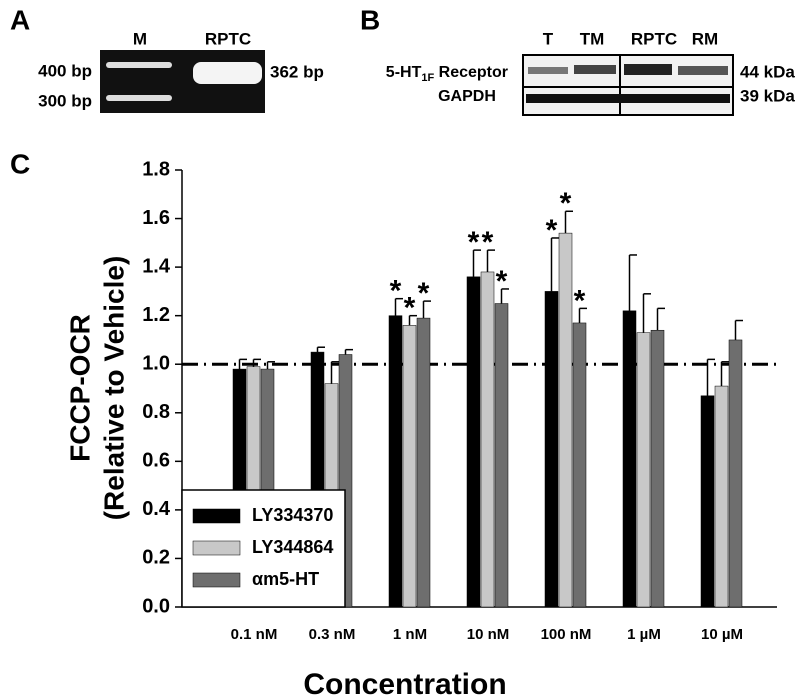 This screenshot has height=699, width=809. What do you see at coordinates (156, 266) in the screenshot?
I see `y-tick-label: 1.4` at bounding box center [156, 266].